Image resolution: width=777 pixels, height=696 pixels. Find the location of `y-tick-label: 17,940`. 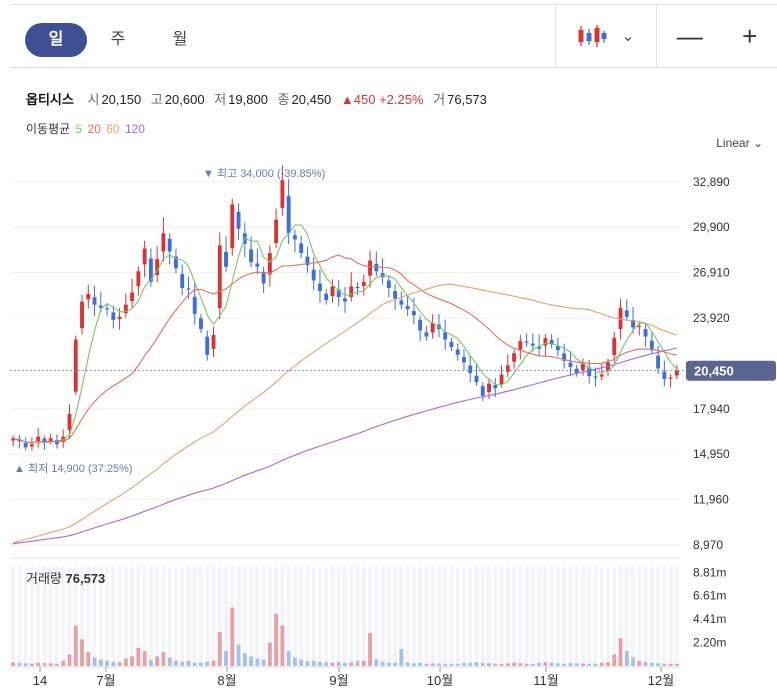

y-tick-label: 17,940 is located at coordinates (711, 409).